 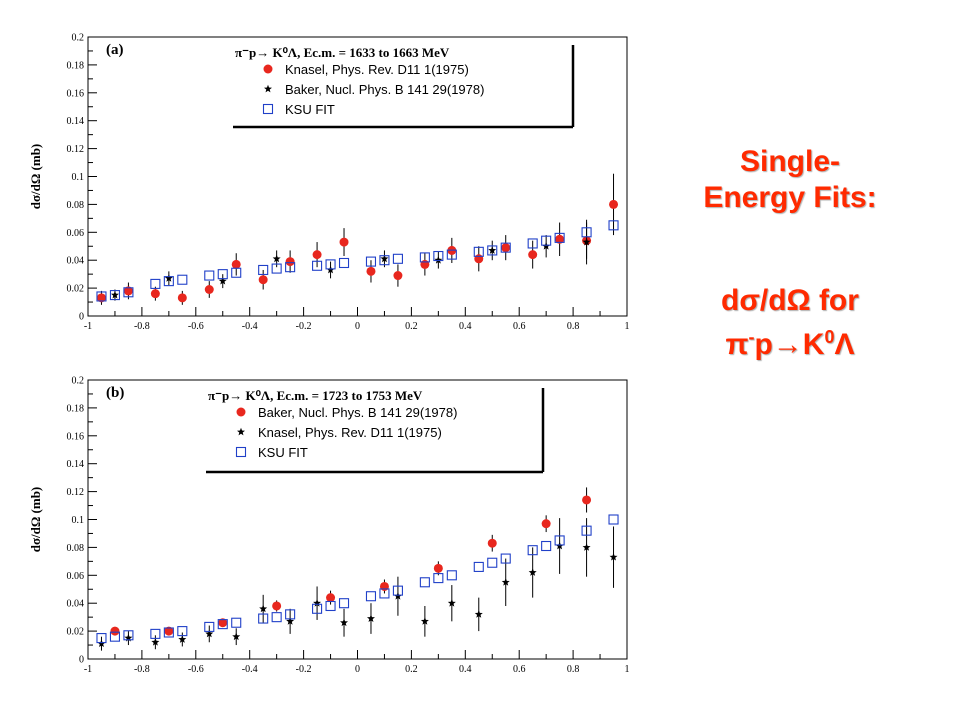 What do you see at coordinates (751, 337) in the screenshot?
I see `minus-superscript: -` at bounding box center [751, 337].